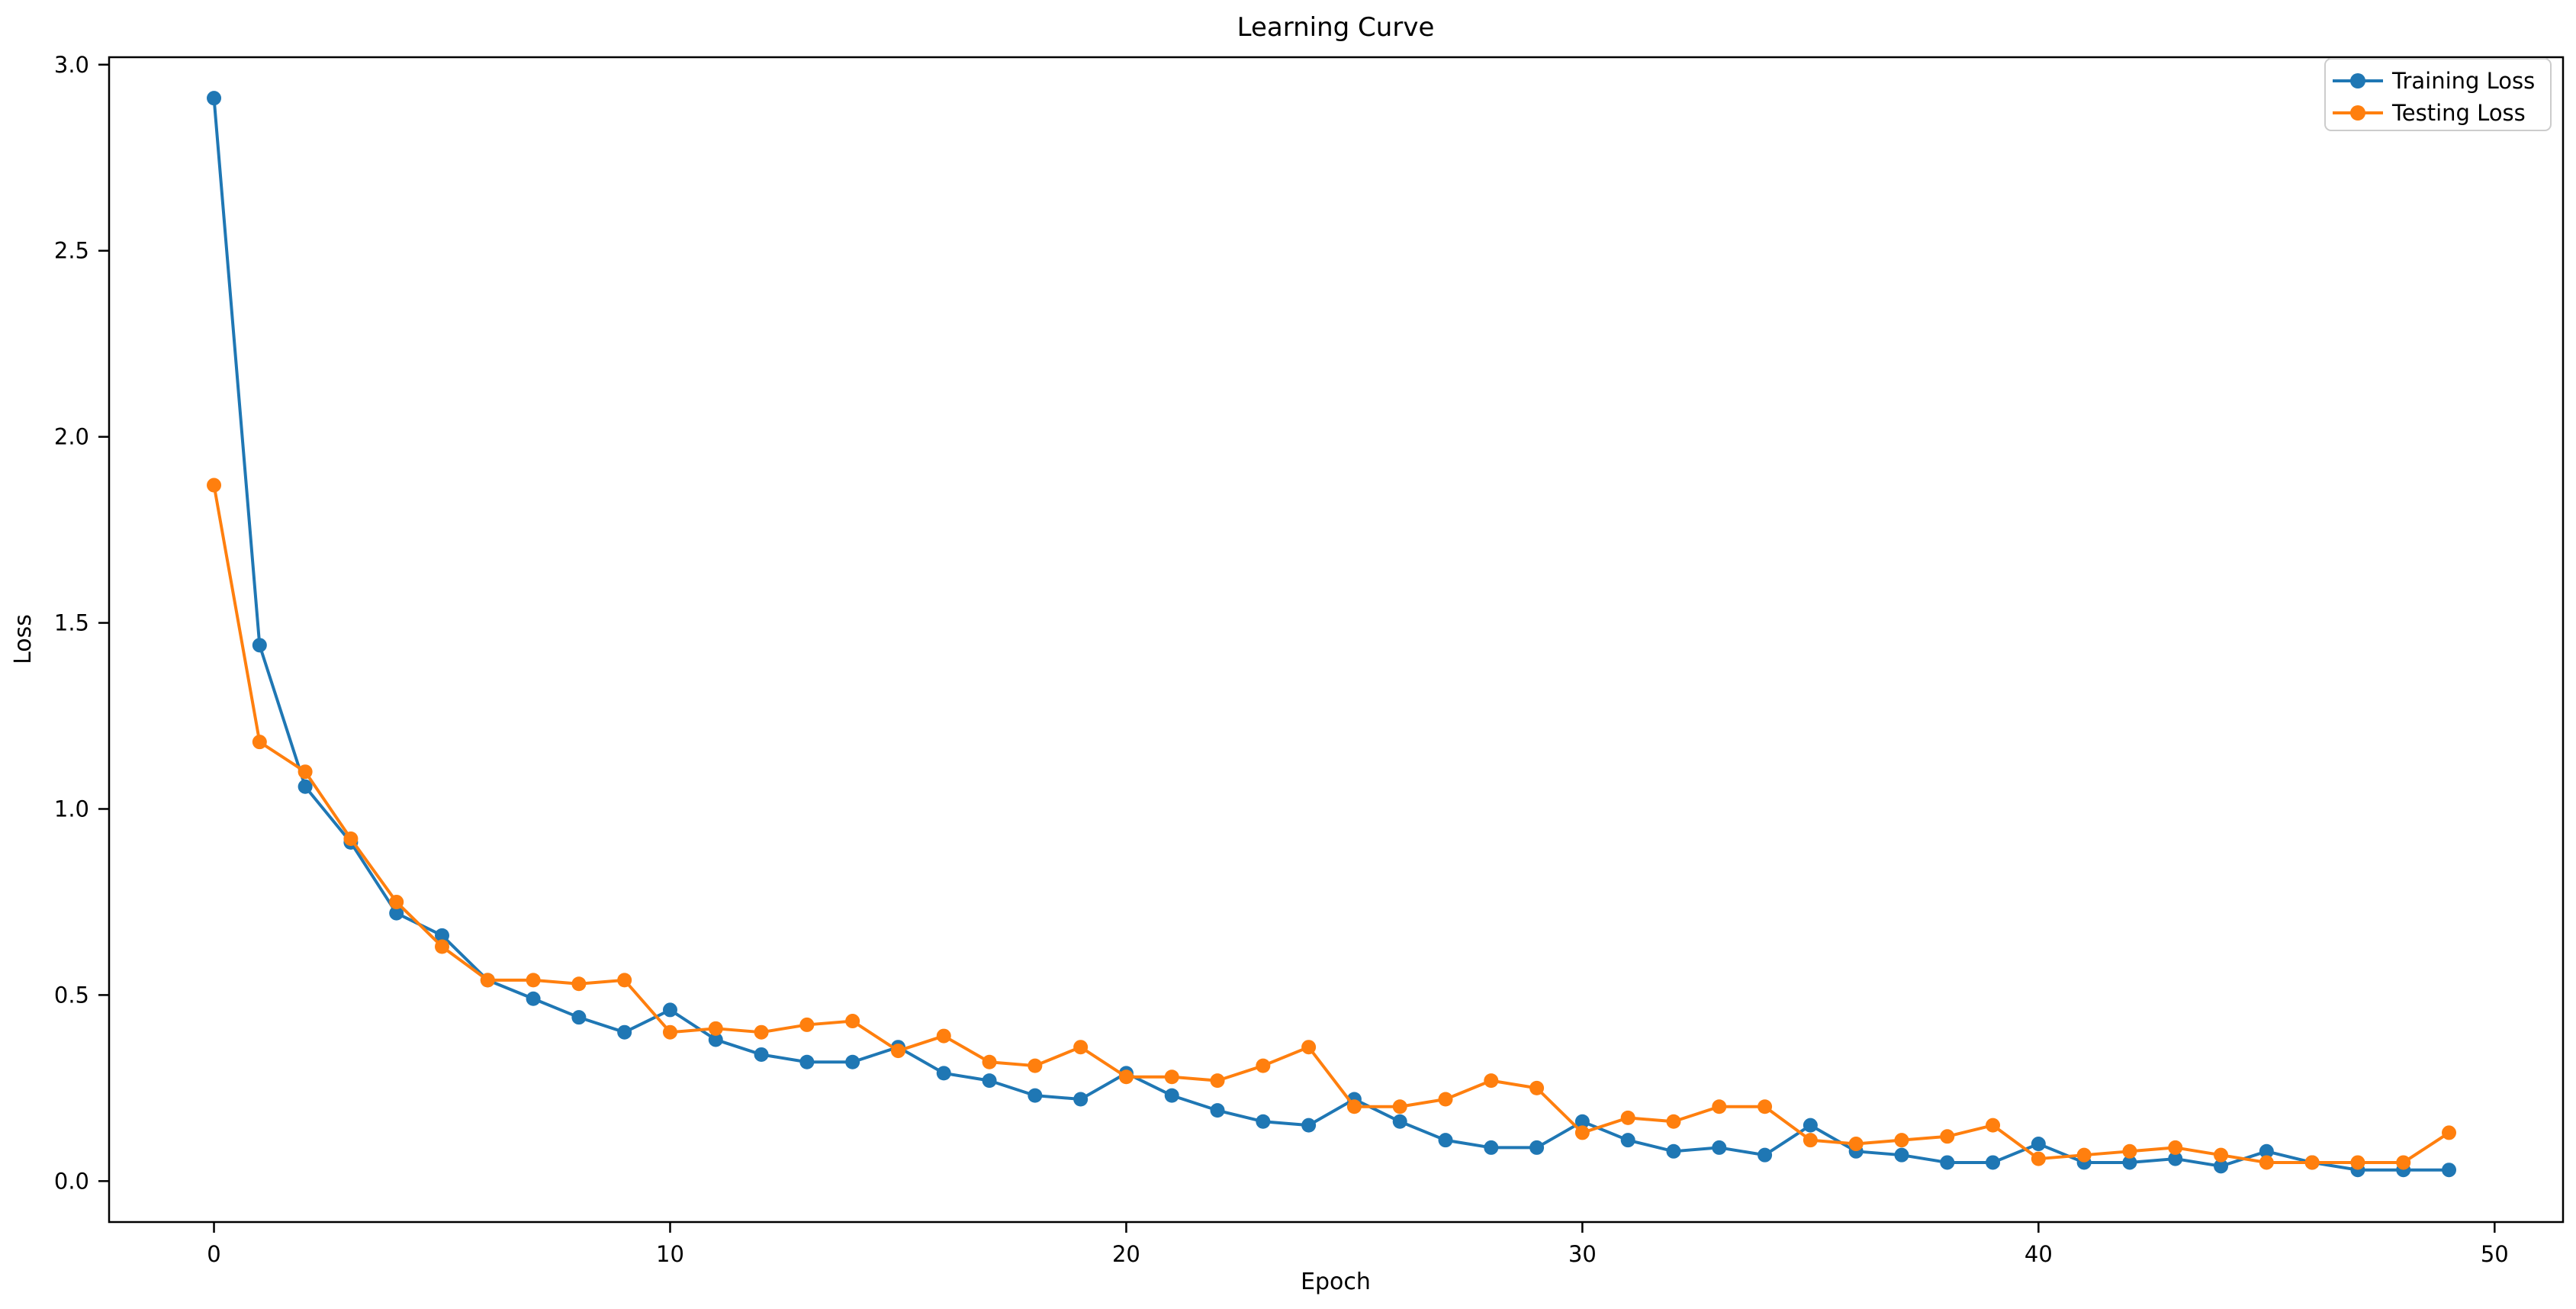  Describe the element at coordinates (1336, 27) in the screenshot. I see `chart-title: Learning Curve` at that location.